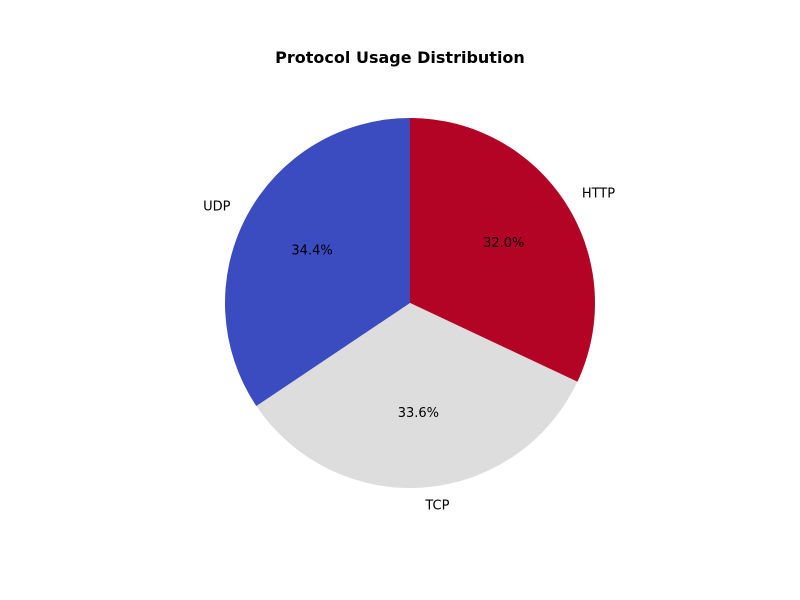 The height and width of the screenshot is (600, 800). What do you see at coordinates (418, 413) in the screenshot?
I see `pie-pct-label-tcp: 33.6%` at bounding box center [418, 413].